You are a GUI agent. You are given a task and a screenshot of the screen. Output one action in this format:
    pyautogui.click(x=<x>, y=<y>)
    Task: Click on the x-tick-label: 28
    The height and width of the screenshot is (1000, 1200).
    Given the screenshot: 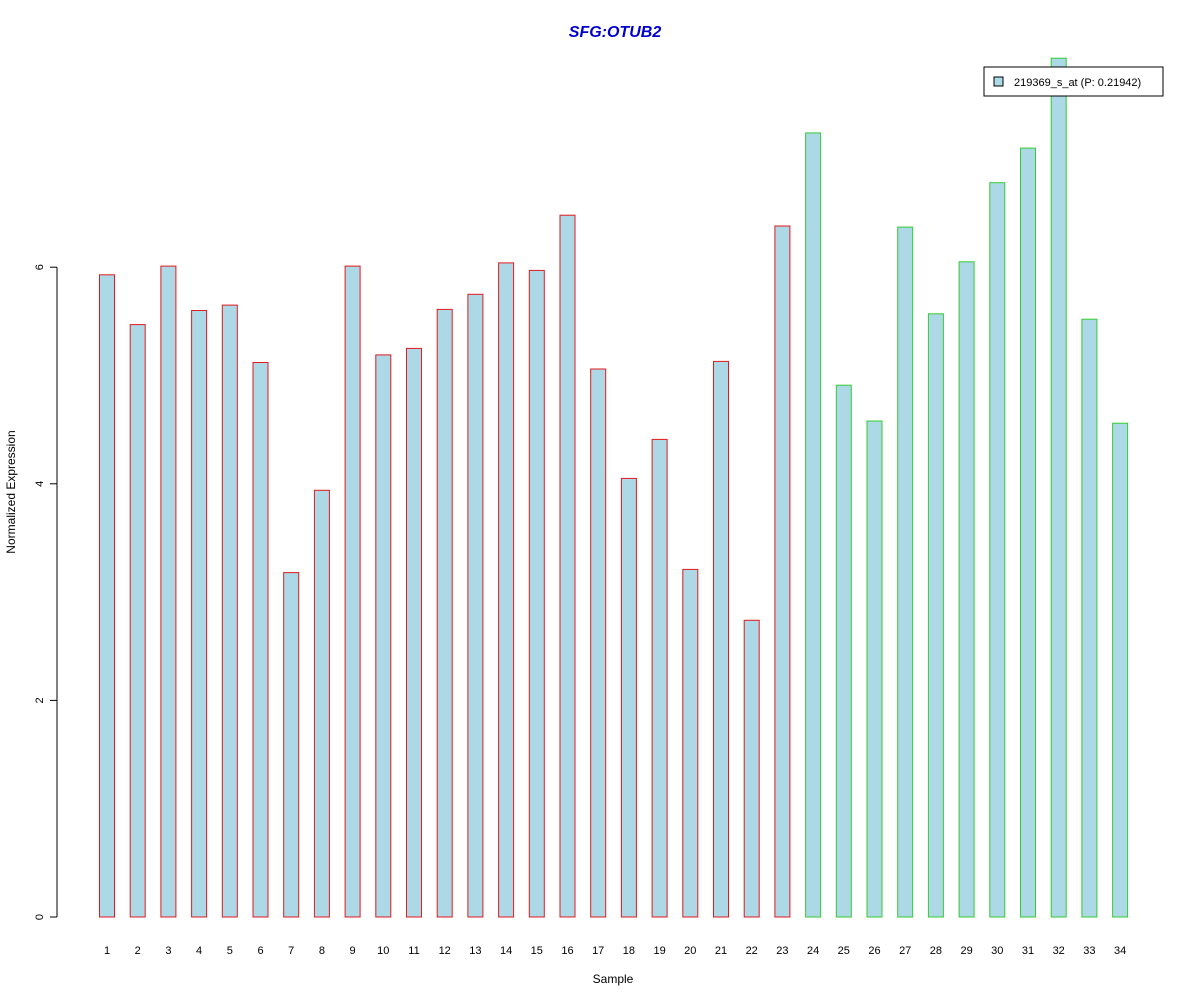 What is the action you would take?
    pyautogui.click(x=936, y=951)
    